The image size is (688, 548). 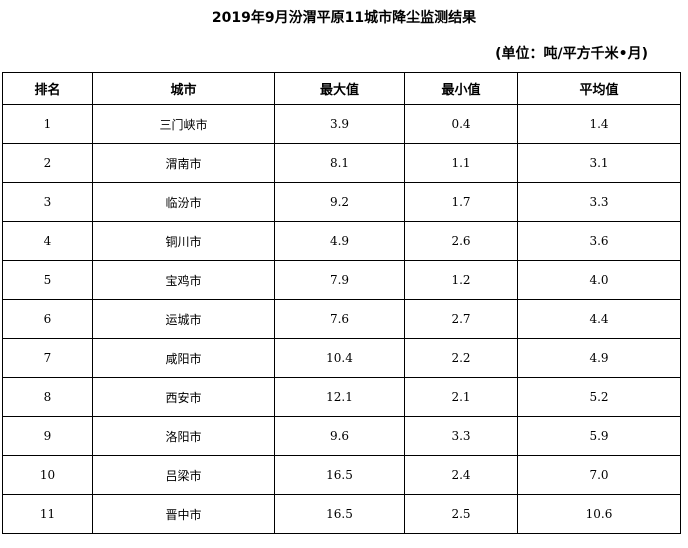 What do you see at coordinates (599, 397) in the screenshot?
I see `cell-avg: 5.2` at bounding box center [599, 397].